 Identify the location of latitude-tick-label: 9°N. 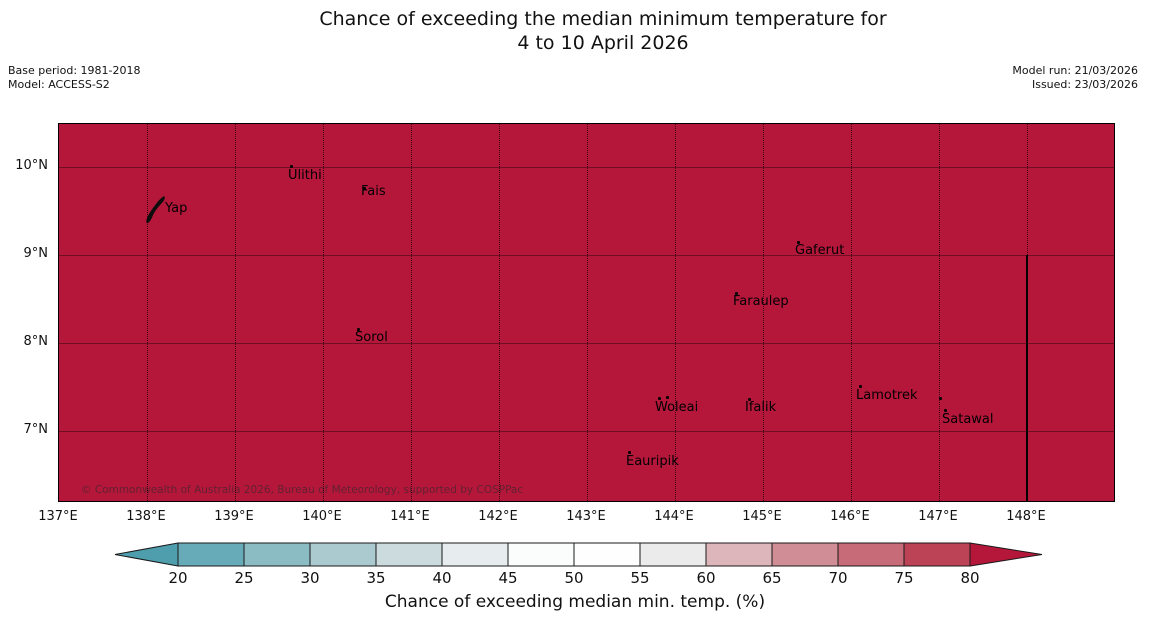
(36, 253).